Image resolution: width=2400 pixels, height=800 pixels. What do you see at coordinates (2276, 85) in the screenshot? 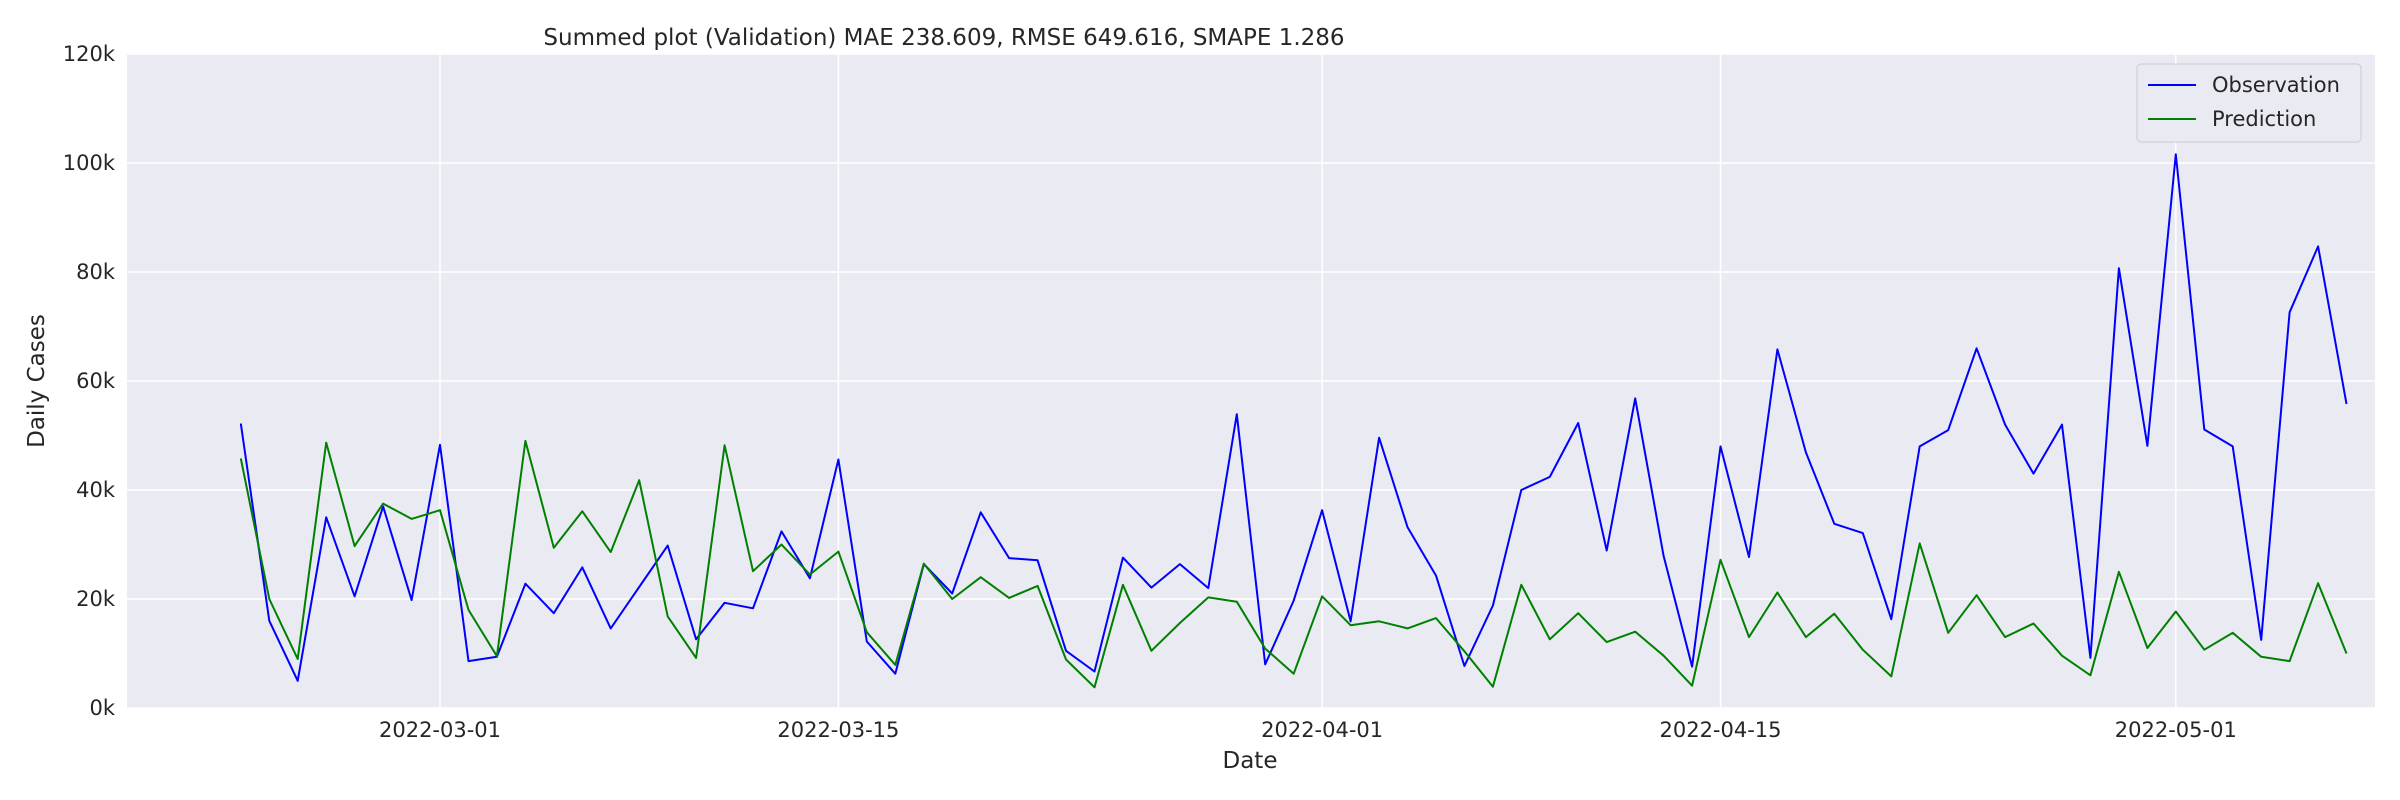
I see `legend-observation-label: Observation` at bounding box center [2276, 85].